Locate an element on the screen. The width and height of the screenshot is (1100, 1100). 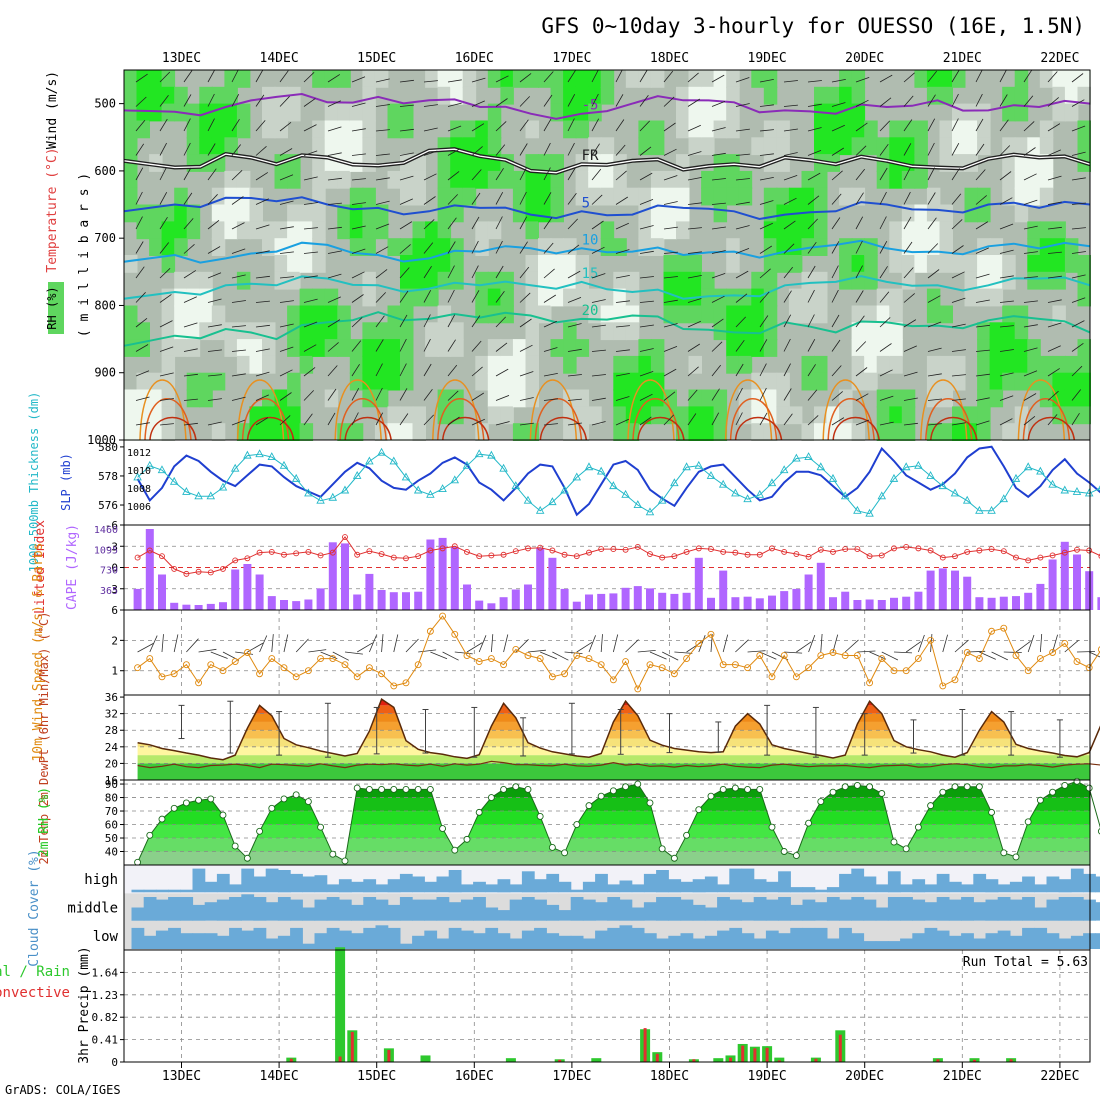
top-date-label: 20DEC is located at coordinates (864, 58).